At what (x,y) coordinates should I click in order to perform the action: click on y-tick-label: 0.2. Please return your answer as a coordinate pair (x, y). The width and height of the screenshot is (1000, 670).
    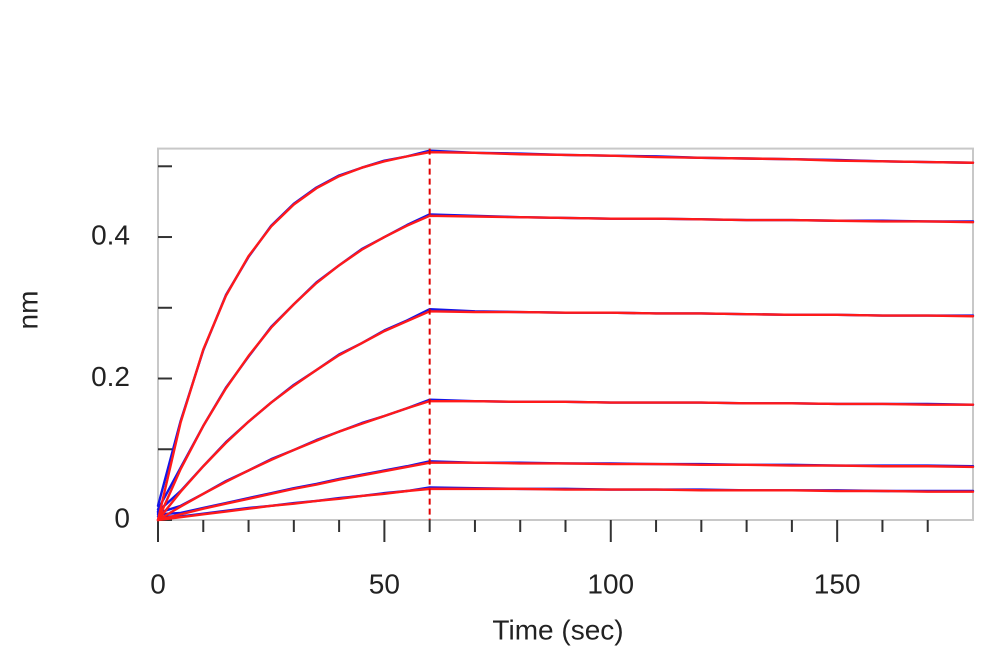
    Looking at the image, I should click on (110, 376).